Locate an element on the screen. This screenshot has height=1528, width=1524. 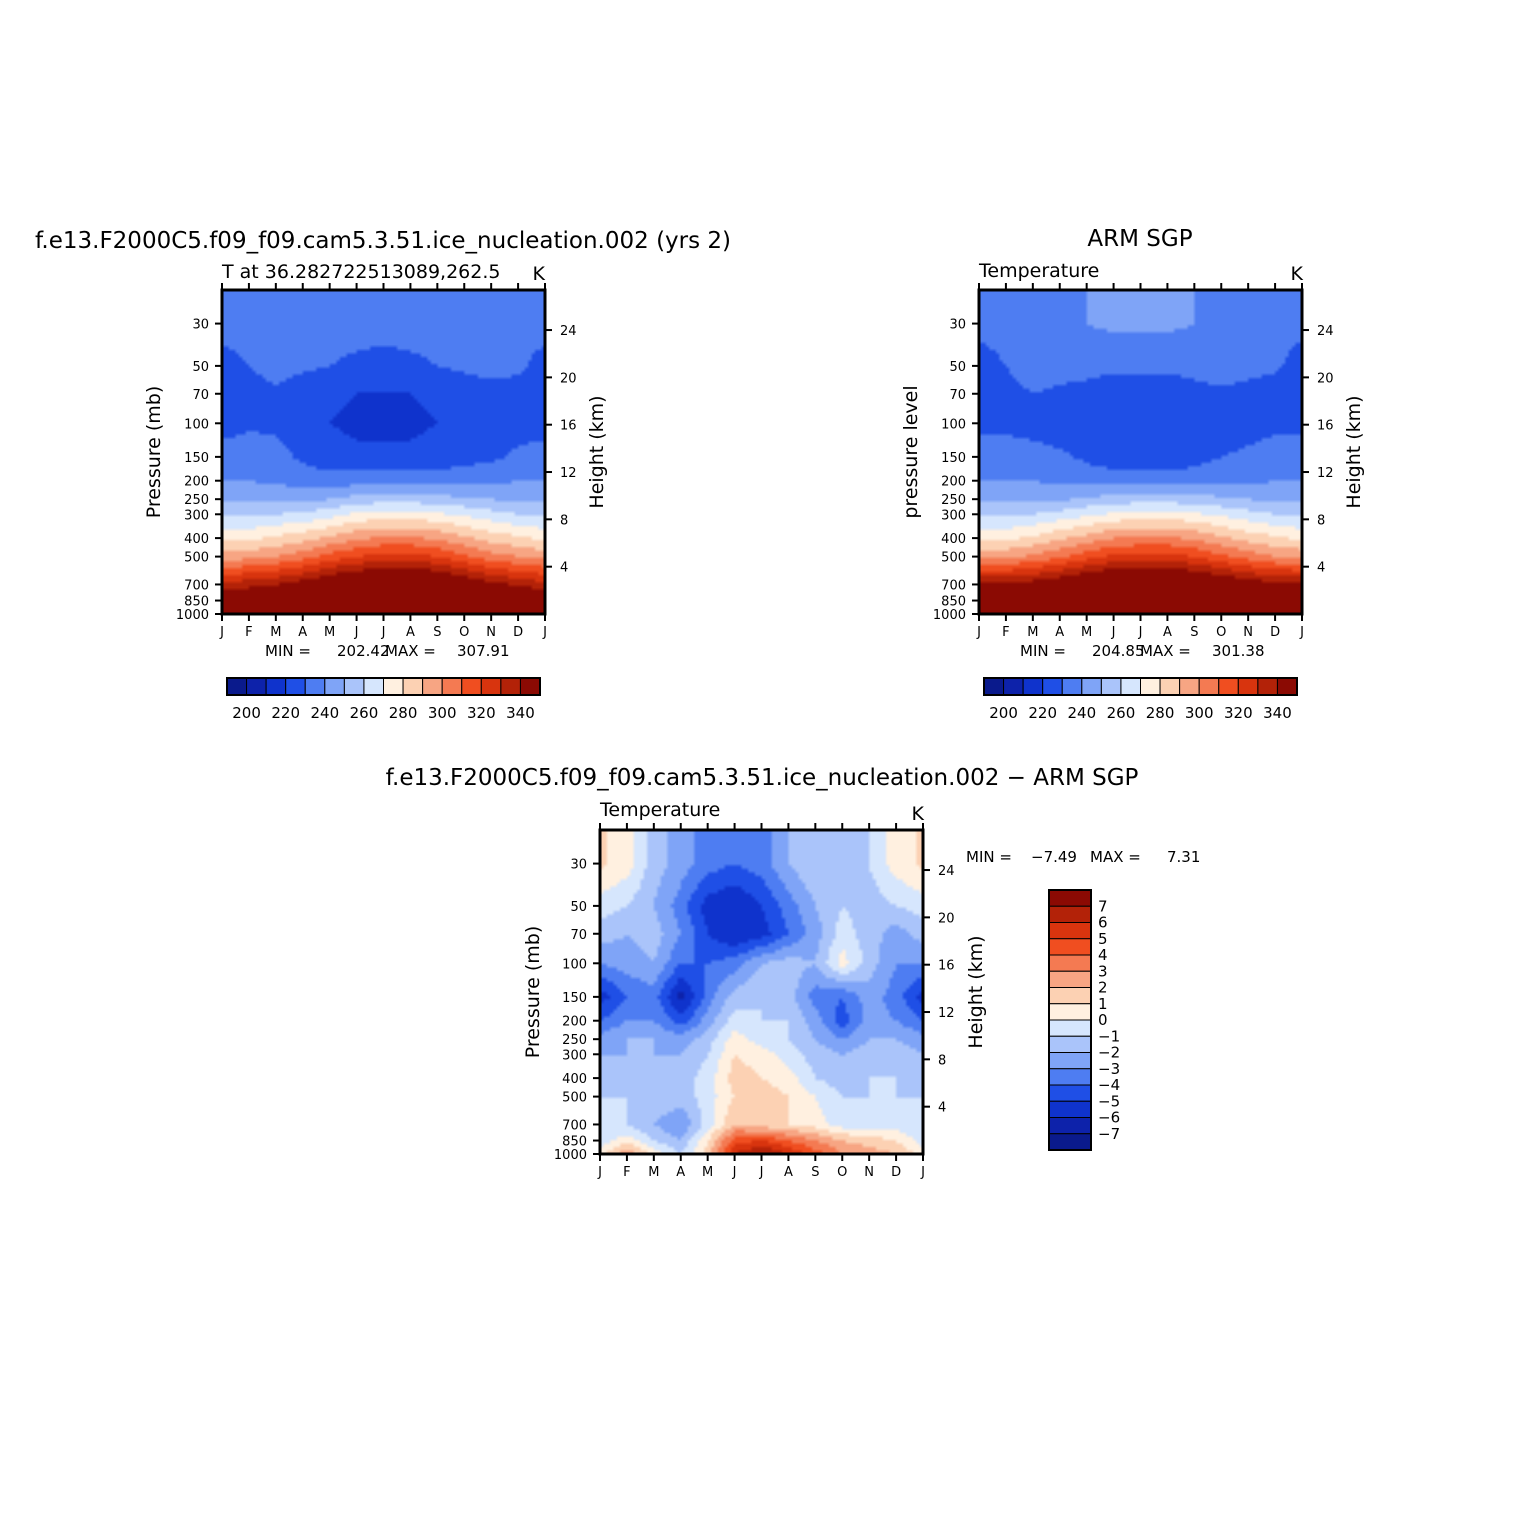
model-max-label: MAX = is located at coordinates (410, 651).